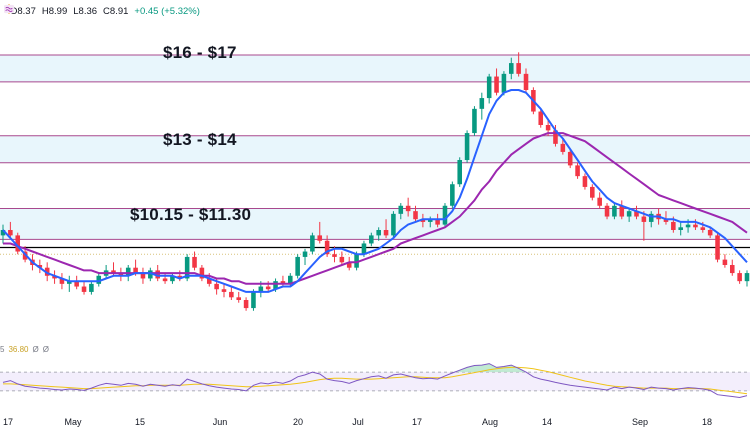  I want to click on x-axis-label: Sep, so click(640, 422).